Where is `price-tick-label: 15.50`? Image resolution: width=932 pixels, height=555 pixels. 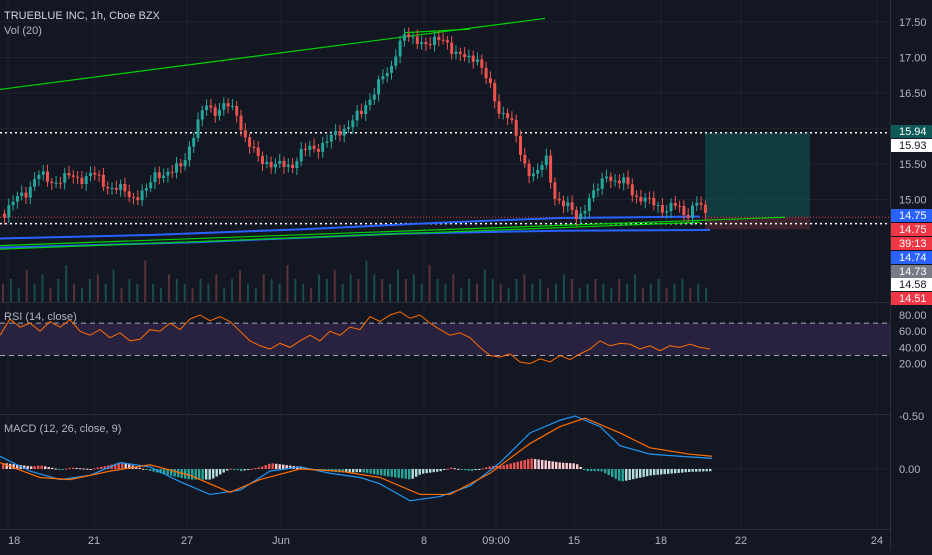
price-tick-label: 15.50 is located at coordinates (913, 165).